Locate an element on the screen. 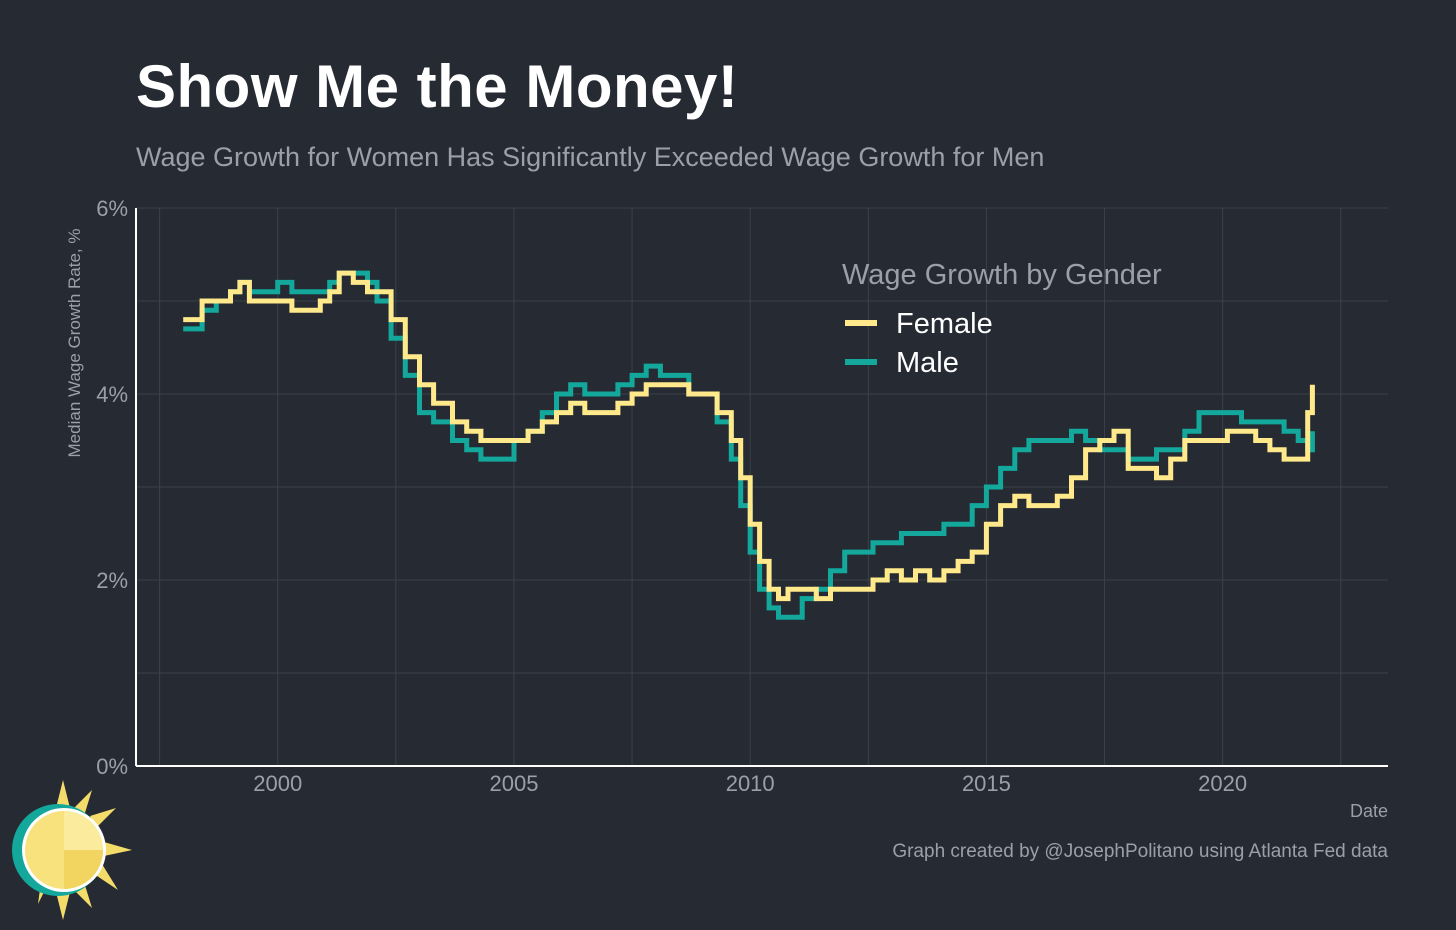  x-tick-label: 2020 is located at coordinates (1222, 783).